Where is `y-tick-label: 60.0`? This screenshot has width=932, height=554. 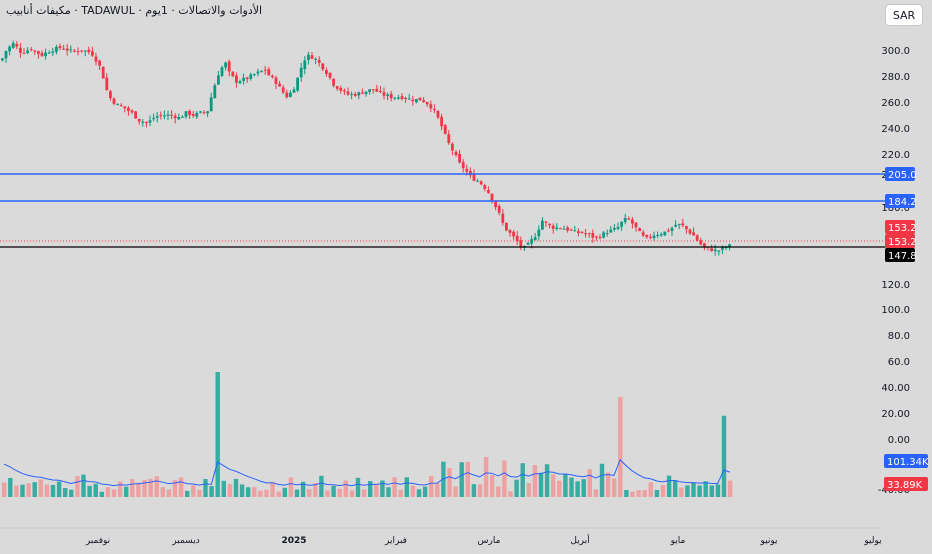 y-tick-label: 60.0 is located at coordinates (899, 362).